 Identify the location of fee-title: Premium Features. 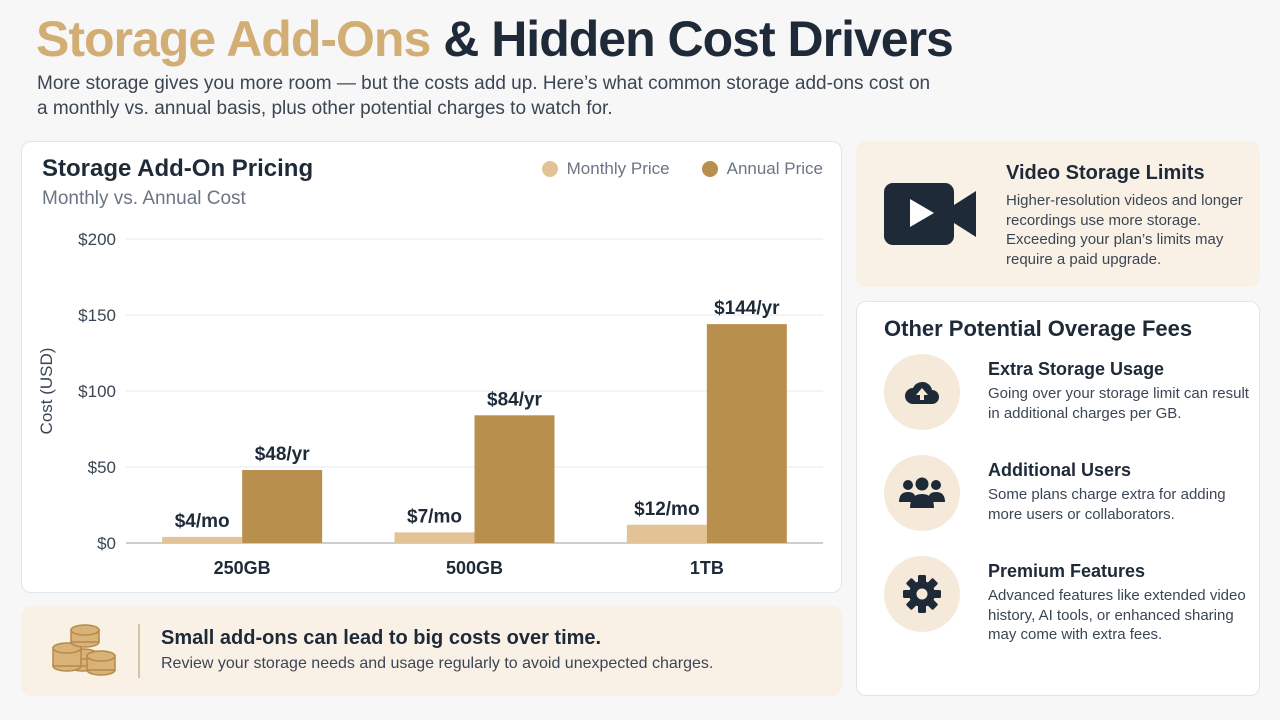
(1067, 571).